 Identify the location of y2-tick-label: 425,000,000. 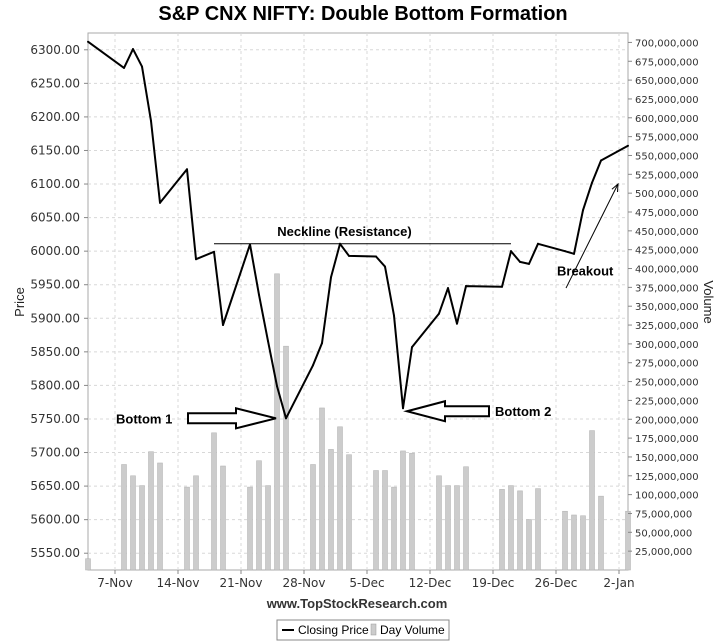
(667, 251).